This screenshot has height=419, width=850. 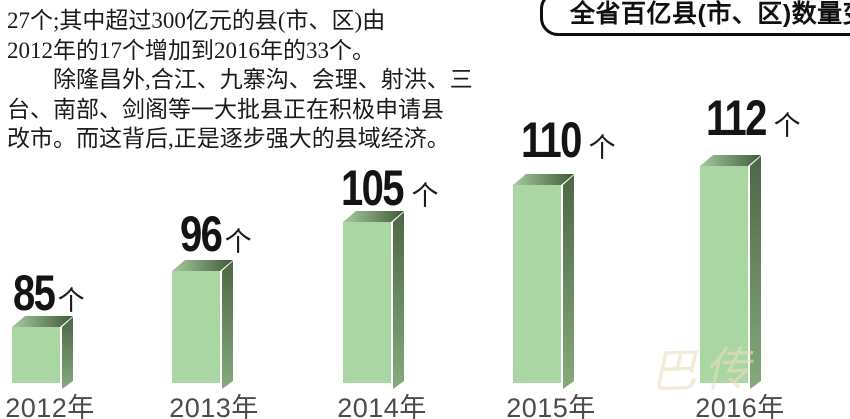 What do you see at coordinates (34, 293) in the screenshot?
I see `bar-value-number: 85` at bounding box center [34, 293].